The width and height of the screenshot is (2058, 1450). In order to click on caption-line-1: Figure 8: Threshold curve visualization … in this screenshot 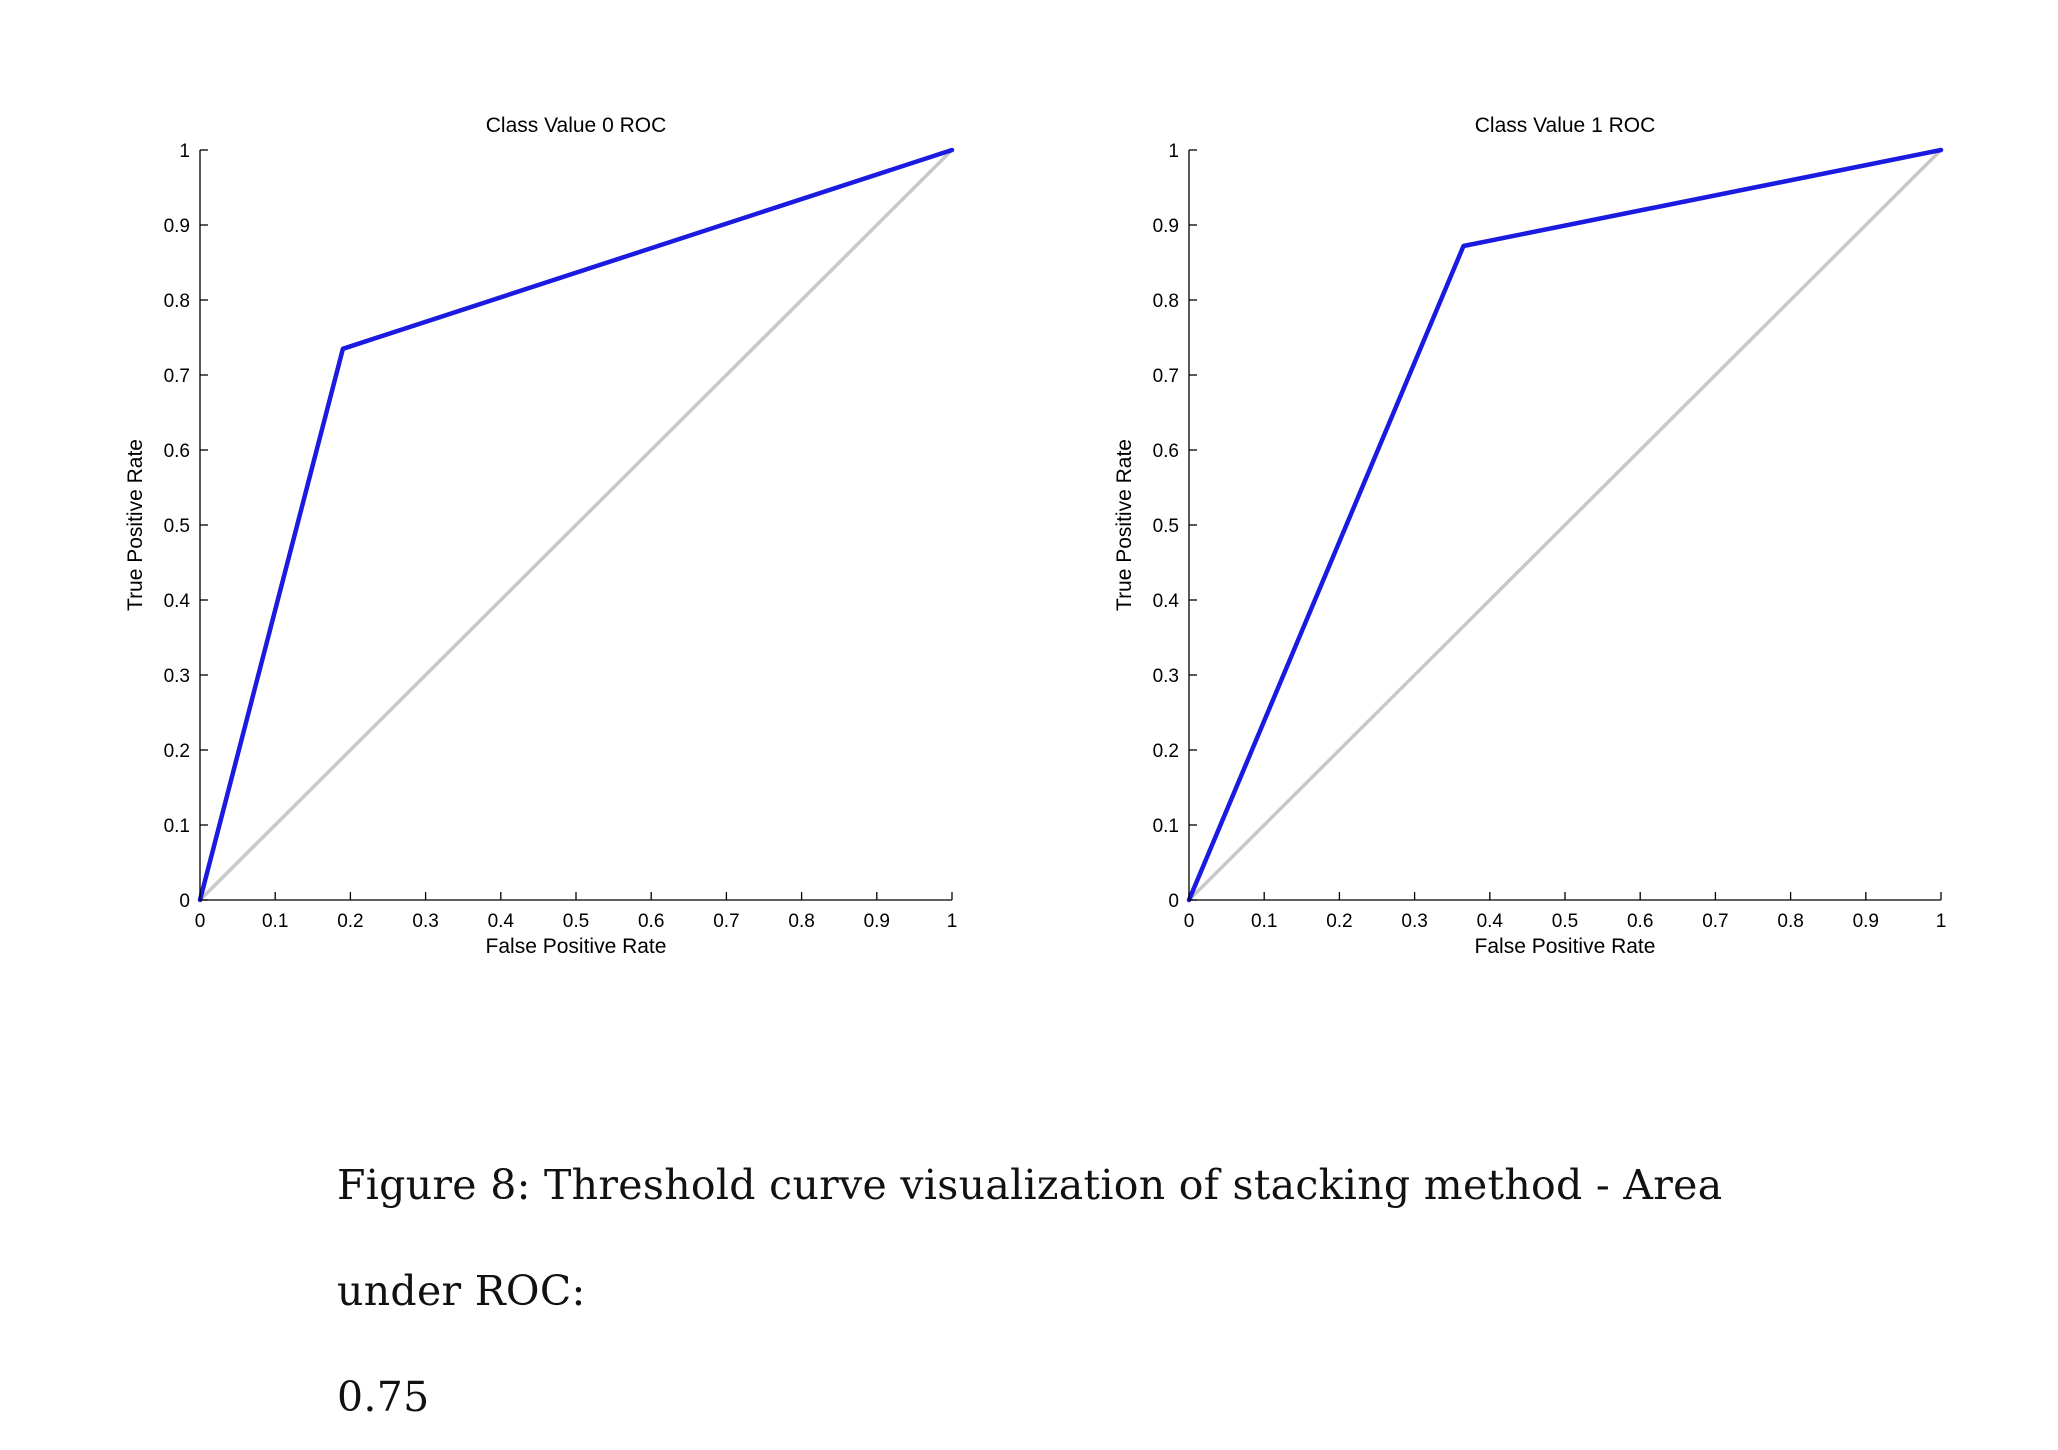, I will do `click(1030, 1238)`.